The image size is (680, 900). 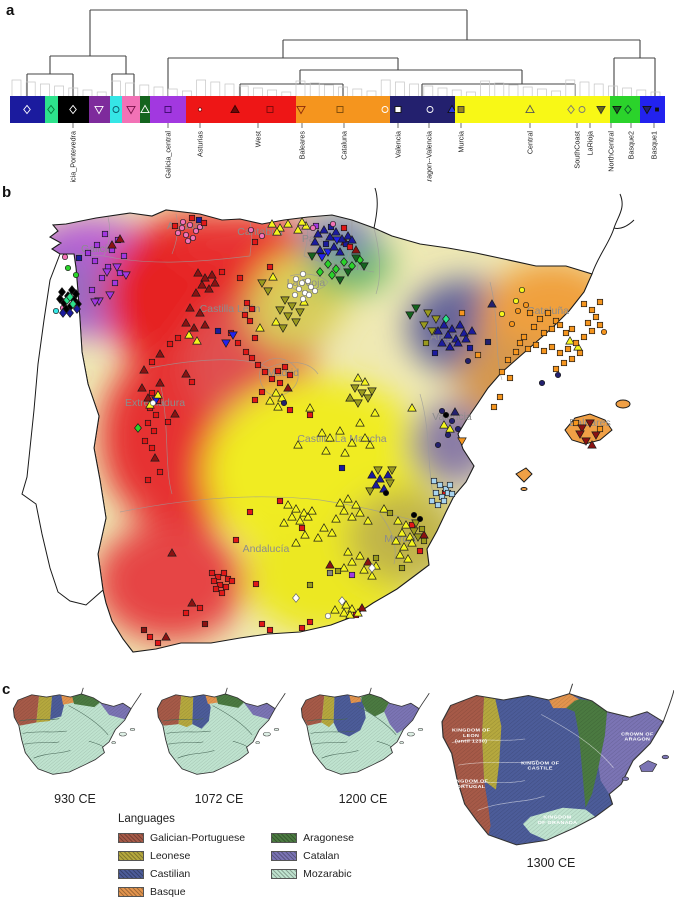 What do you see at coordinates (657, 109) in the screenshot?
I see `cluster-symbol-s` at bounding box center [657, 109].